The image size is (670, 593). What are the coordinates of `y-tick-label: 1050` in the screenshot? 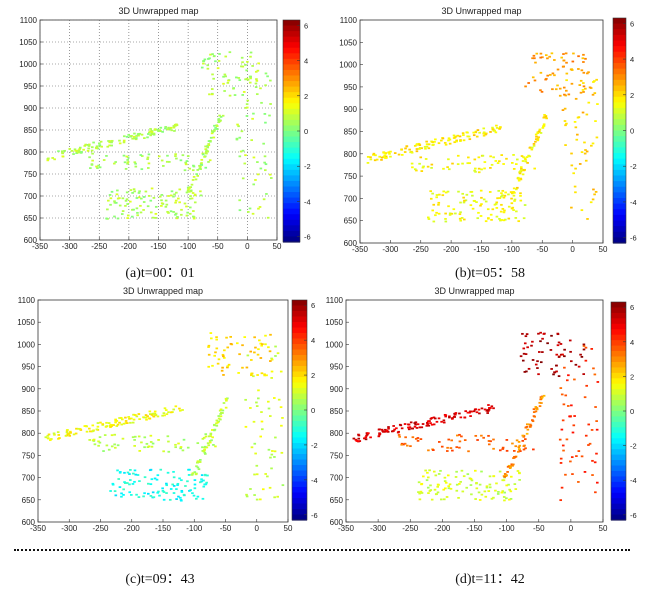 It's located at (26, 322).